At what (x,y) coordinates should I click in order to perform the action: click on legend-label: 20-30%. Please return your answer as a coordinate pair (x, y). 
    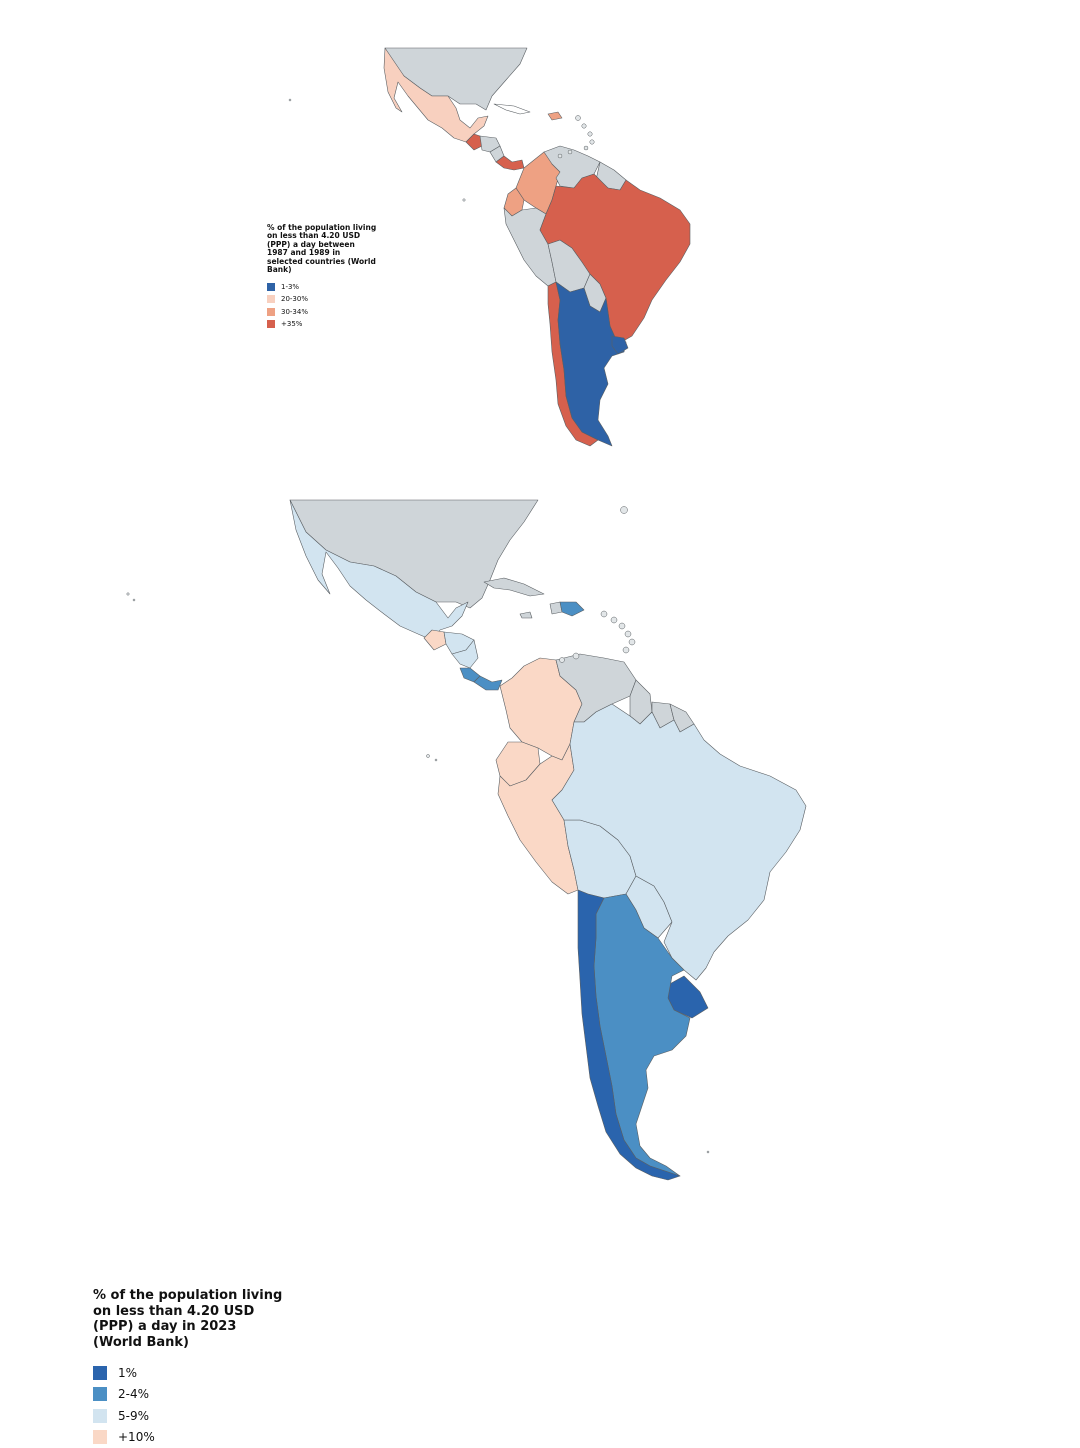
    Looking at the image, I should click on (294, 299).